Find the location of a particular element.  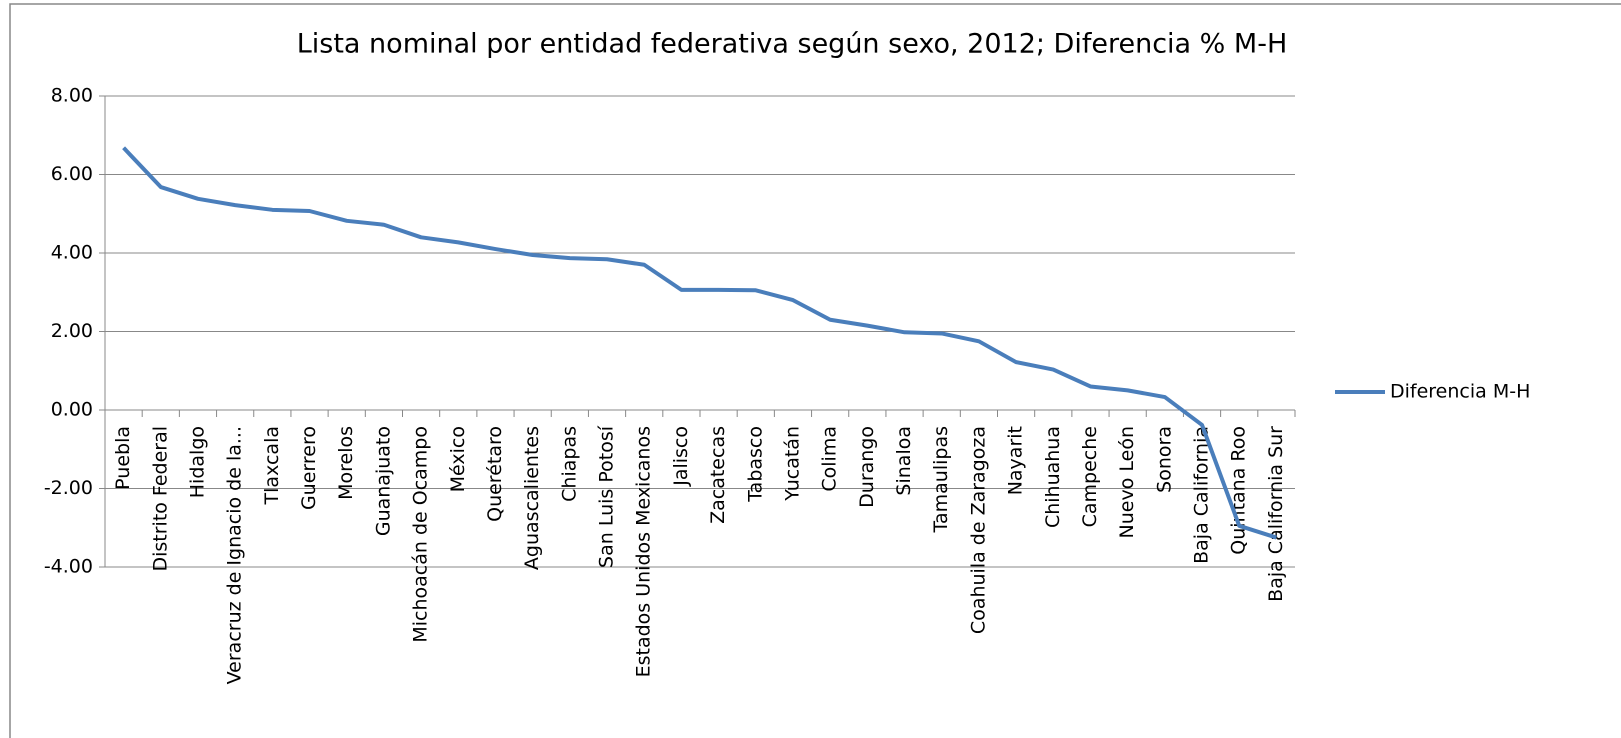

x-tick-label: Zacatecas is located at coordinates (718, 475).